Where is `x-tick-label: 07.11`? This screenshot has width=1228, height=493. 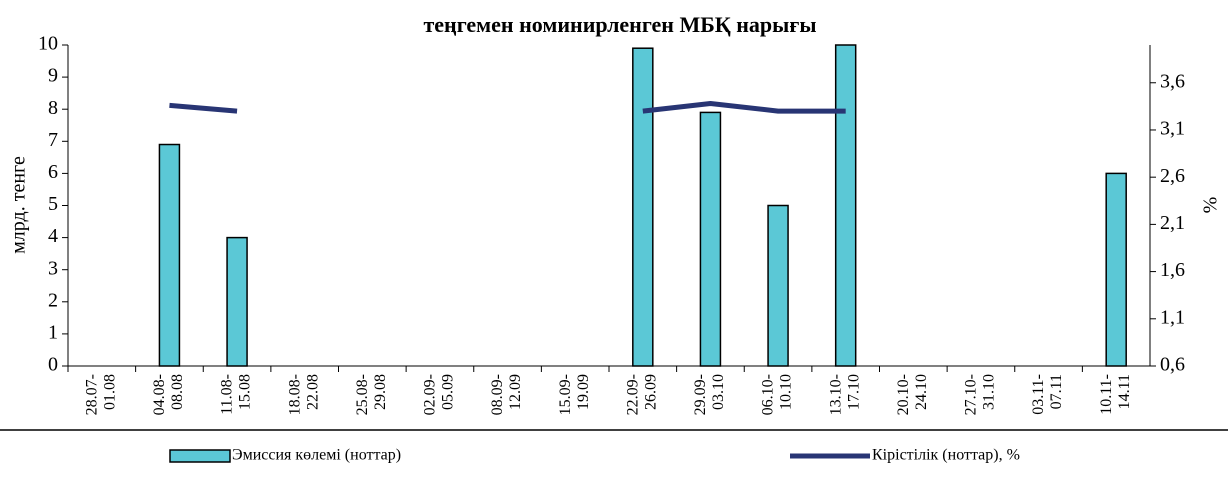 x-tick-label: 07.11 is located at coordinates (1056, 391).